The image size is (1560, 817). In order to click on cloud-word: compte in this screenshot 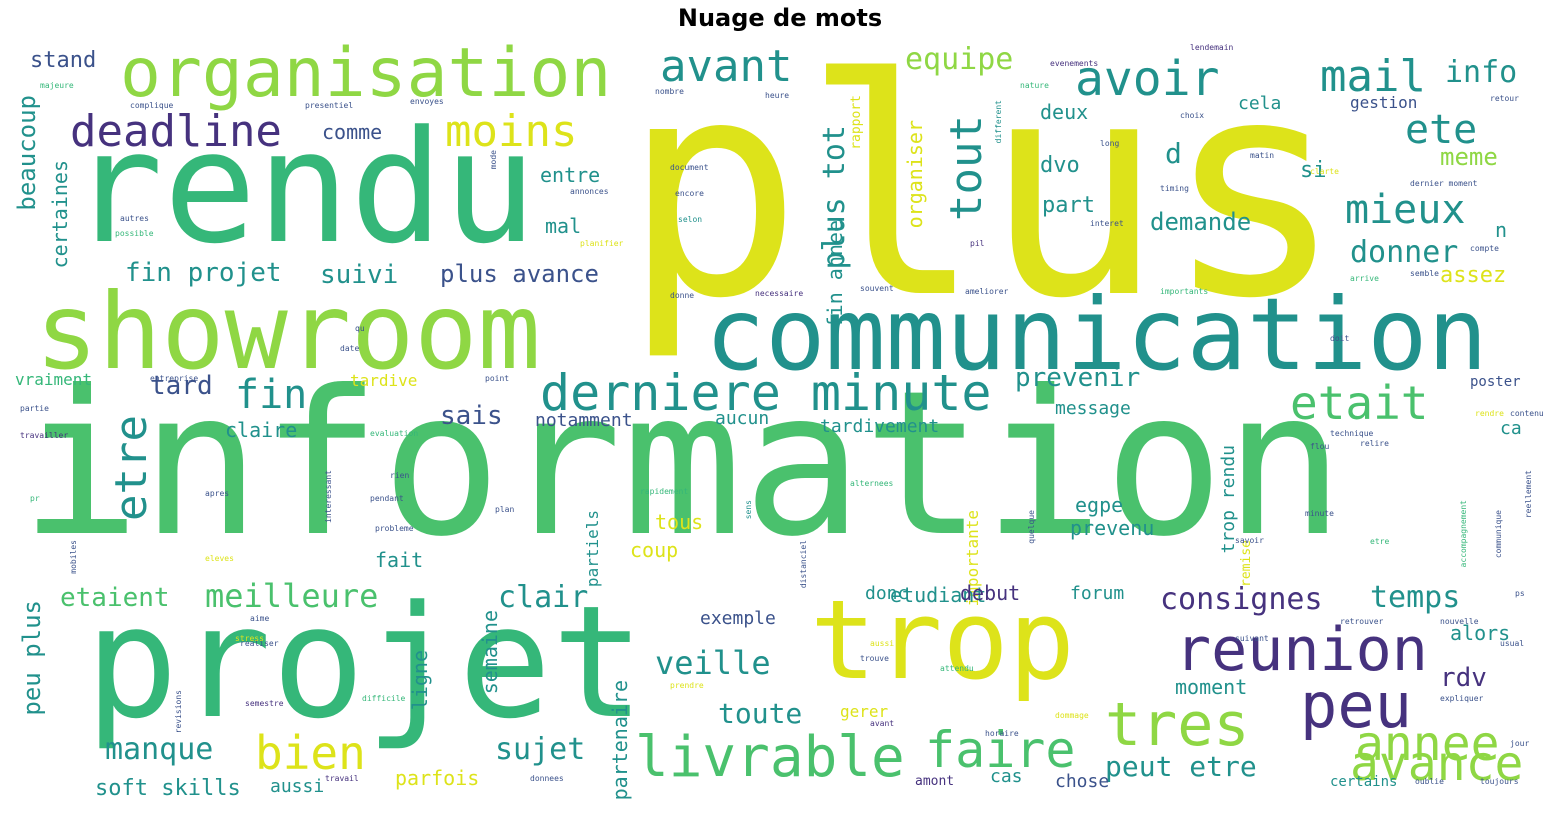, I will do `click(1484, 248)`.